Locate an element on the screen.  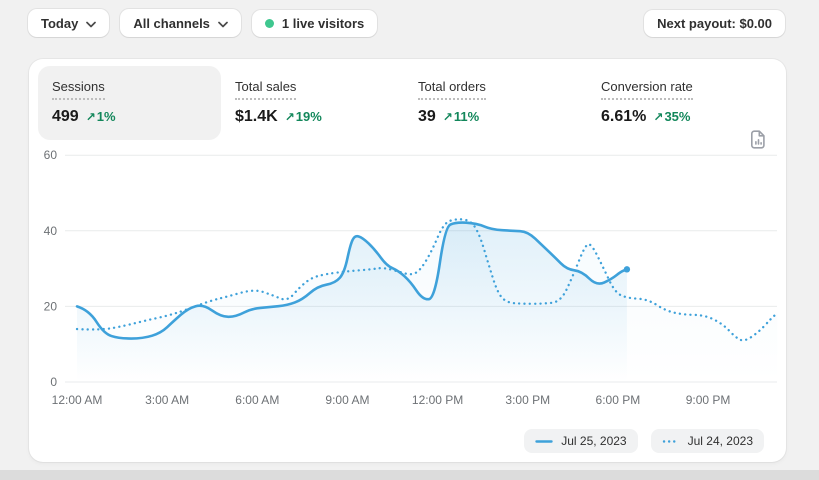
svg-text: 40 is located at coordinates (51, 231).